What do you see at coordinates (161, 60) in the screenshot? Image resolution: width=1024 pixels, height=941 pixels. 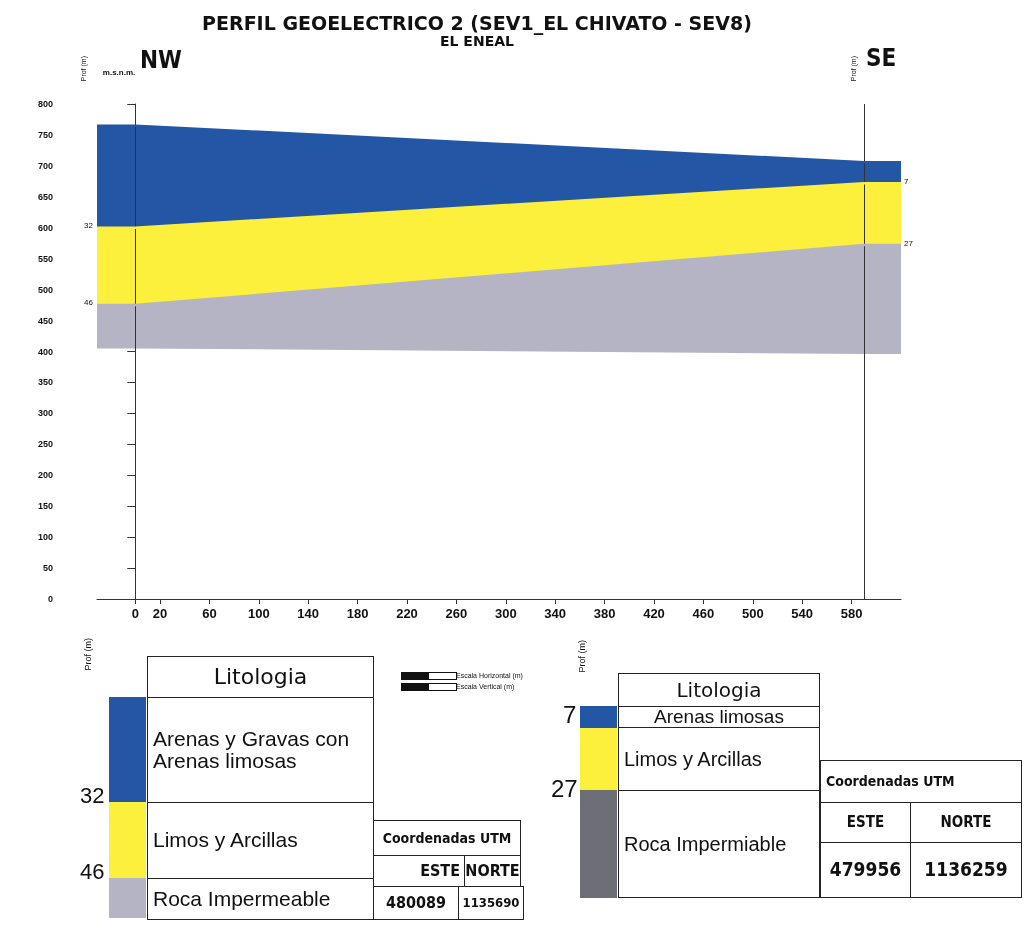 I see `text: NW` at bounding box center [161, 60].